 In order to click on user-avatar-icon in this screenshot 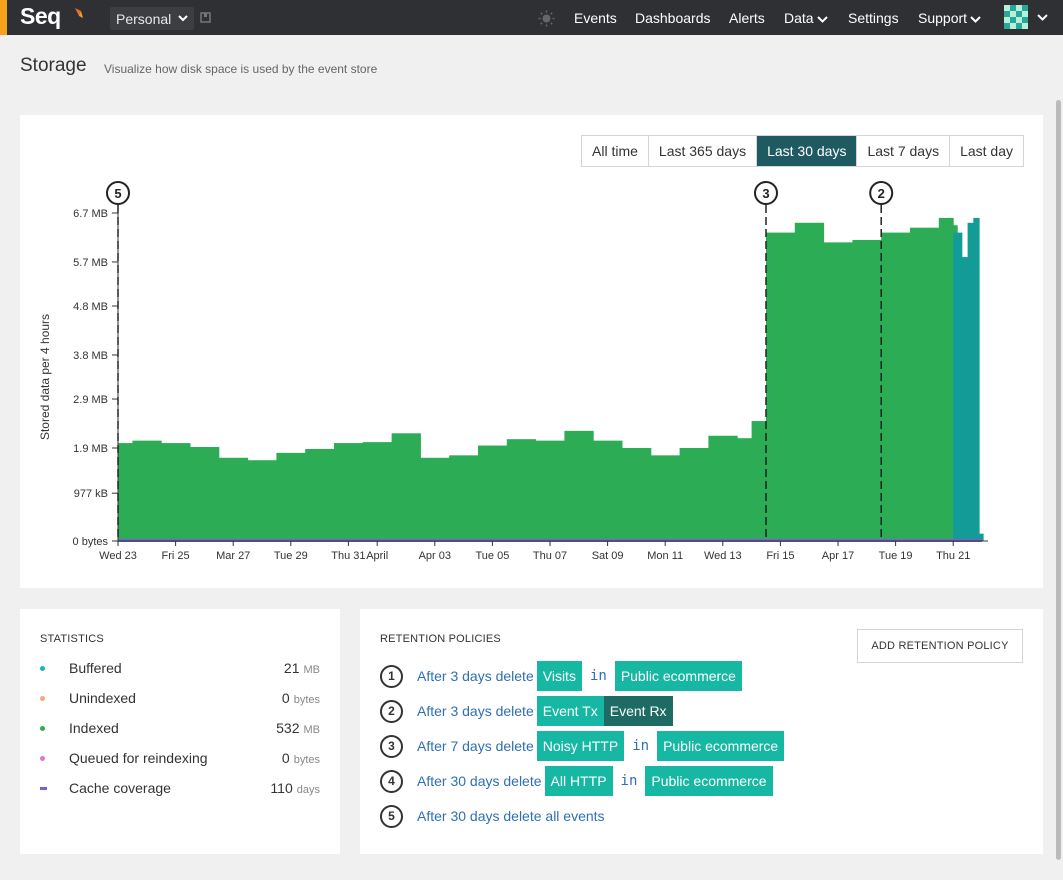, I will do `click(1016, 17)`.